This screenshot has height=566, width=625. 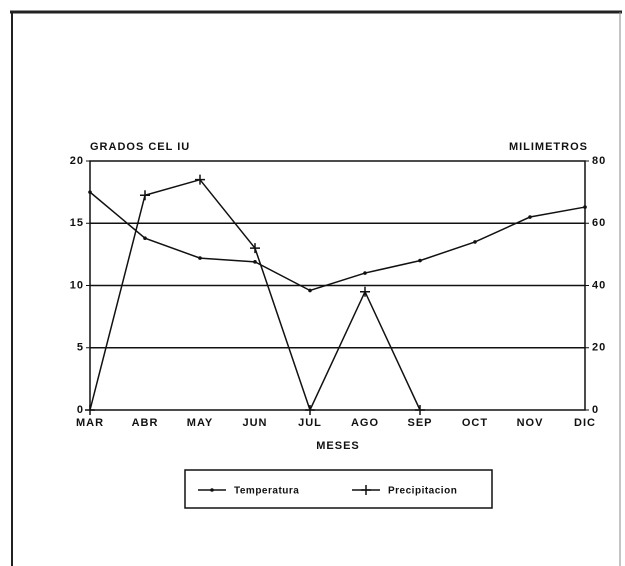 What do you see at coordinates (200, 423) in the screenshot?
I see `x-tick-label: MAY` at bounding box center [200, 423].